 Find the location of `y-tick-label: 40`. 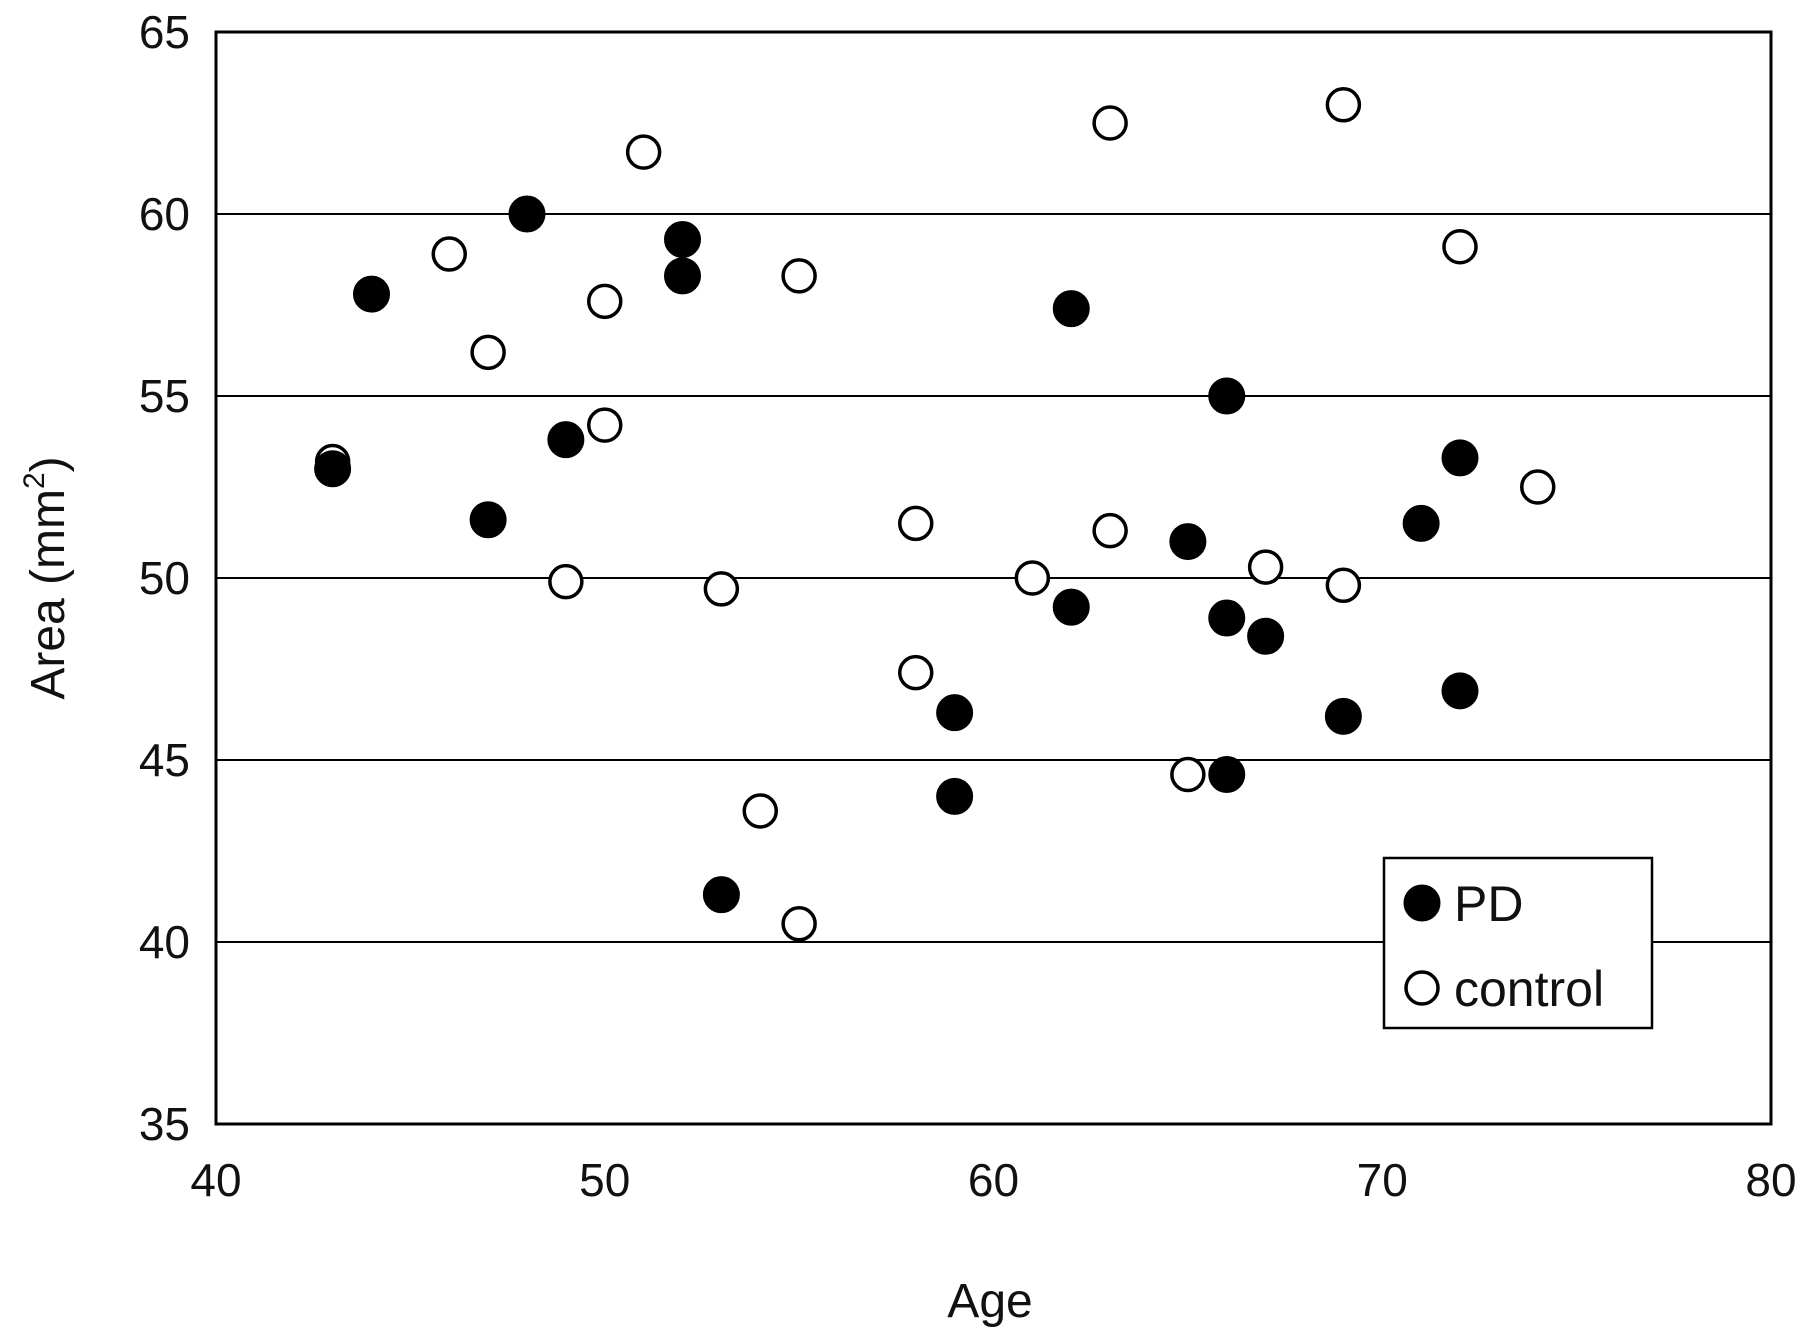

y-tick-label: 40 is located at coordinates (164, 942).